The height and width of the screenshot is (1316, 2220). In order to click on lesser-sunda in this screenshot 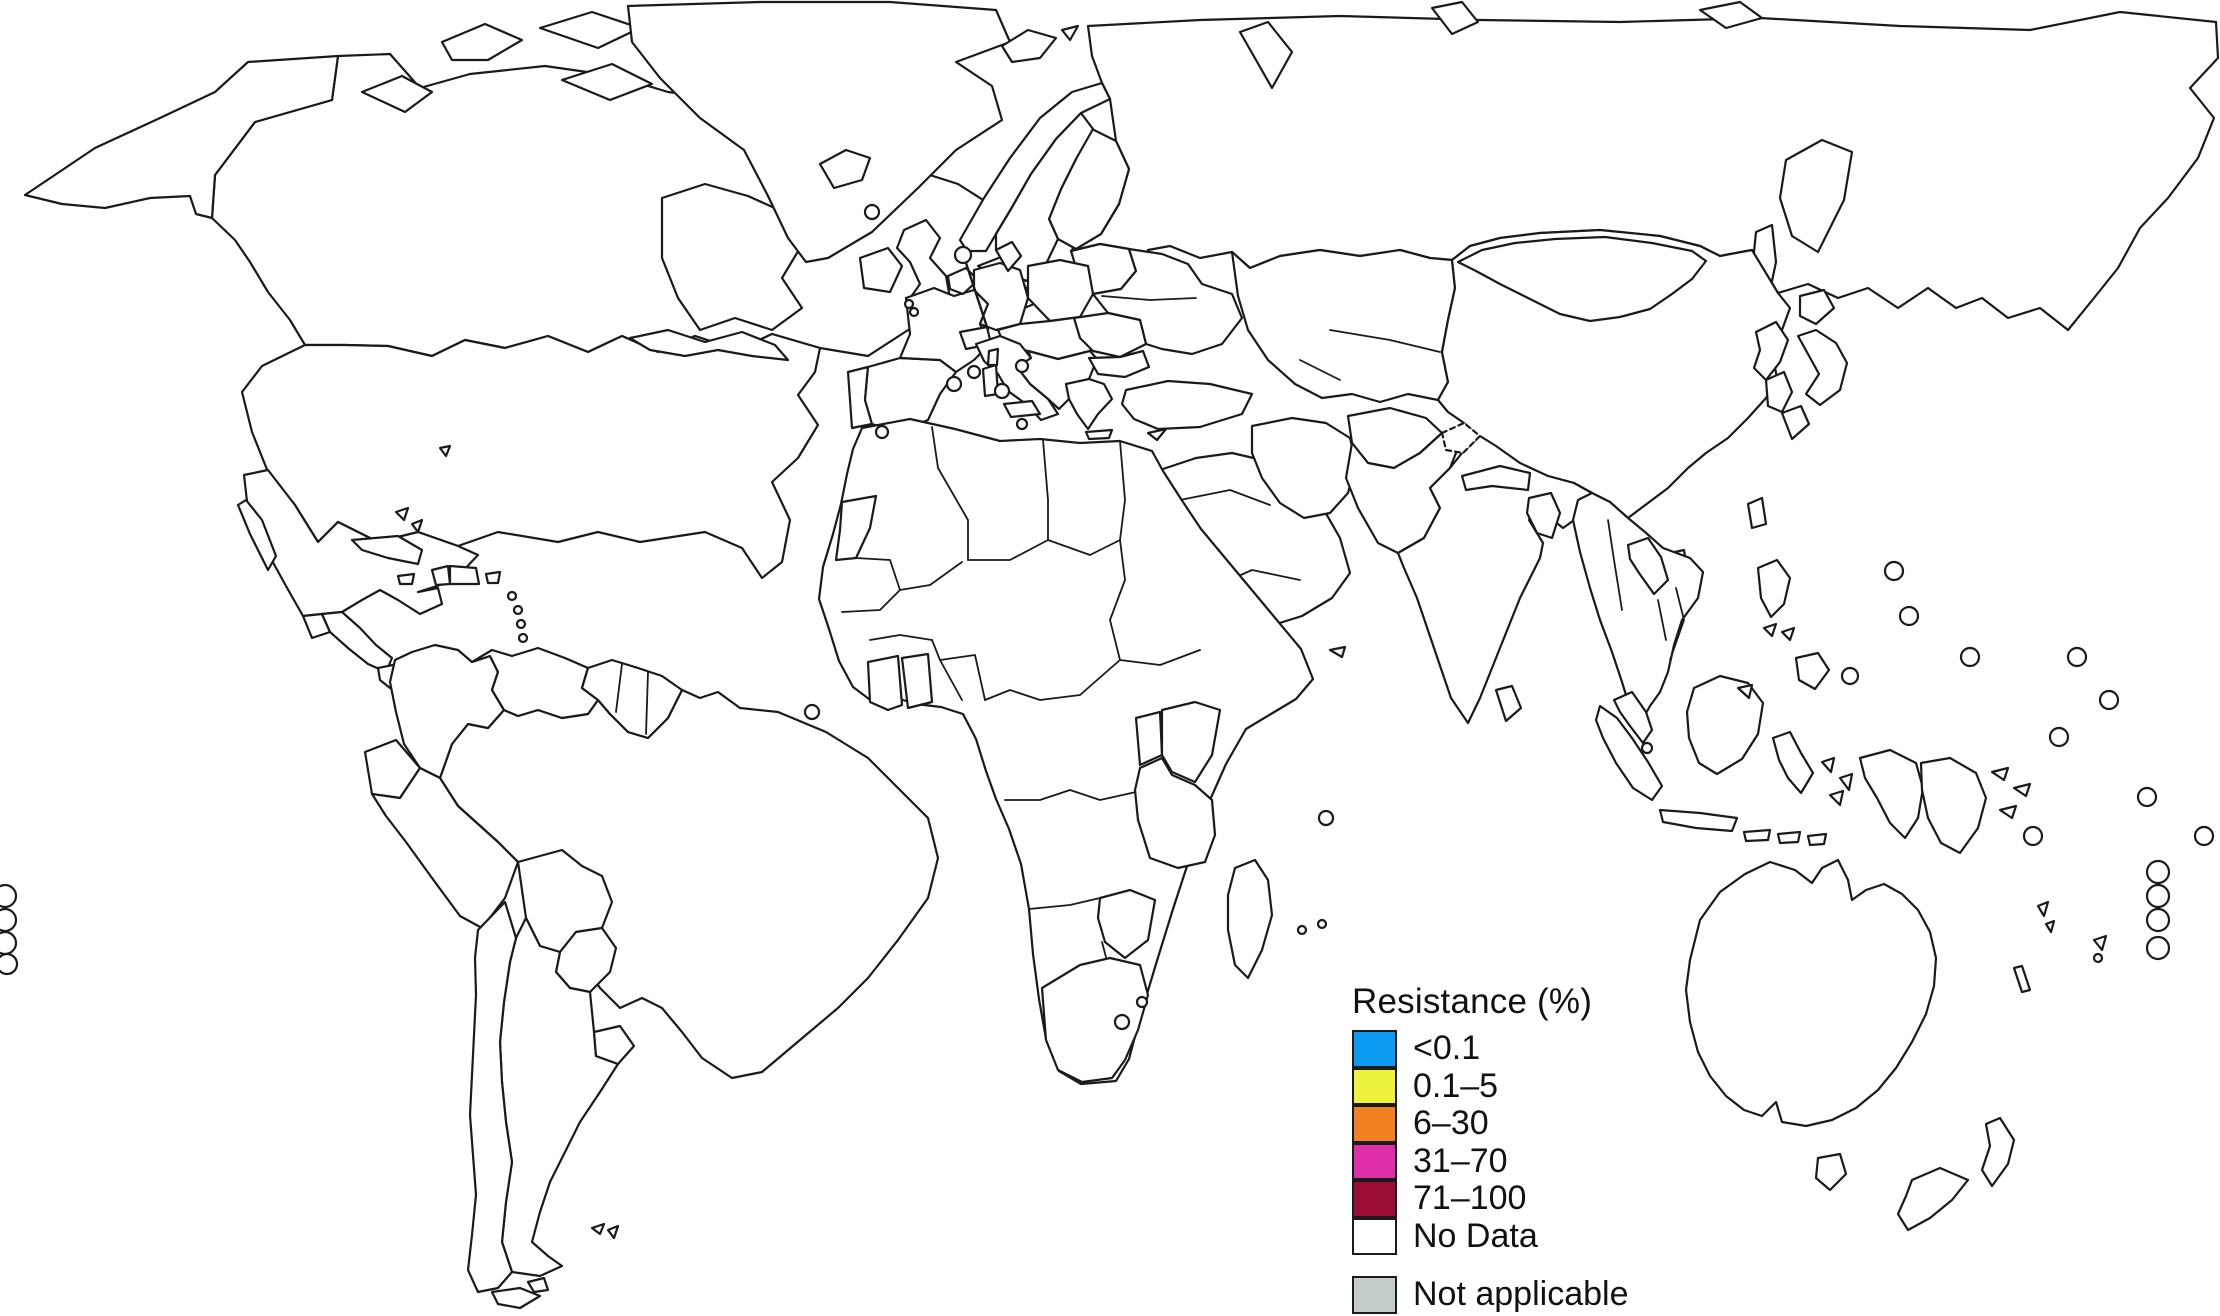, I will do `click(1817, 839)`.